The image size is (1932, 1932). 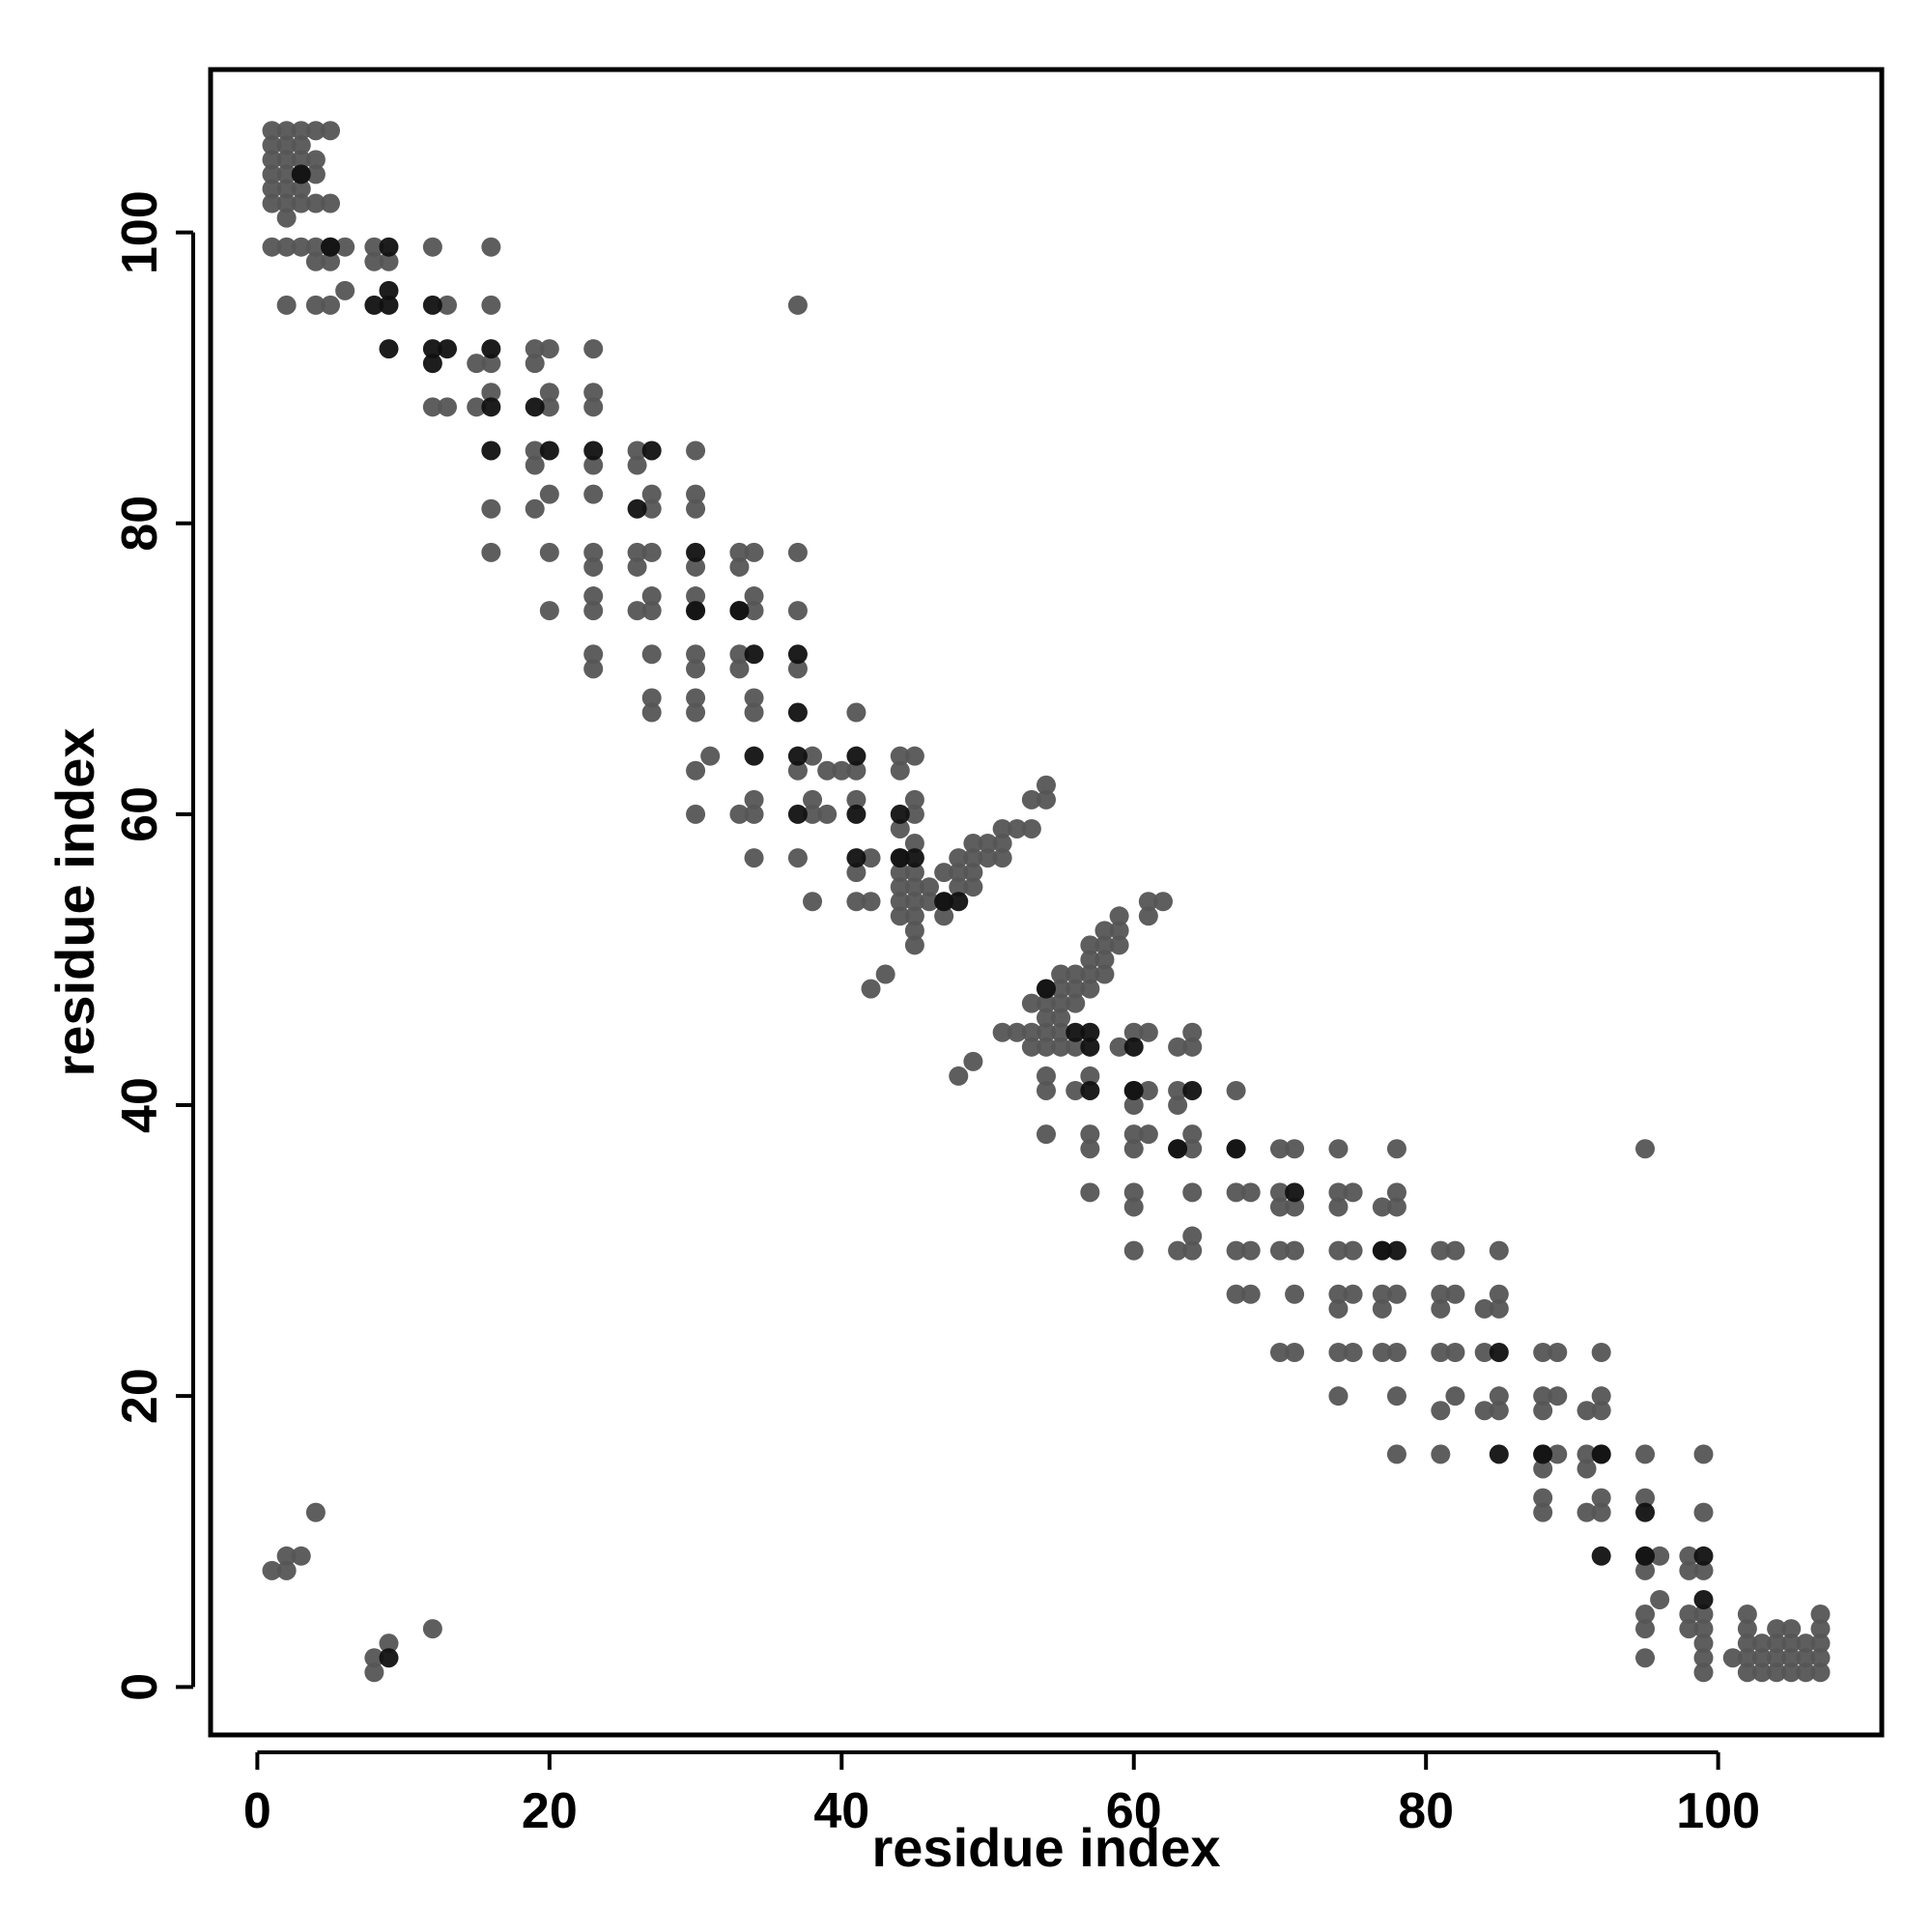 What do you see at coordinates (1045, 1847) in the screenshot?
I see `x-axis-title: residue index` at bounding box center [1045, 1847].